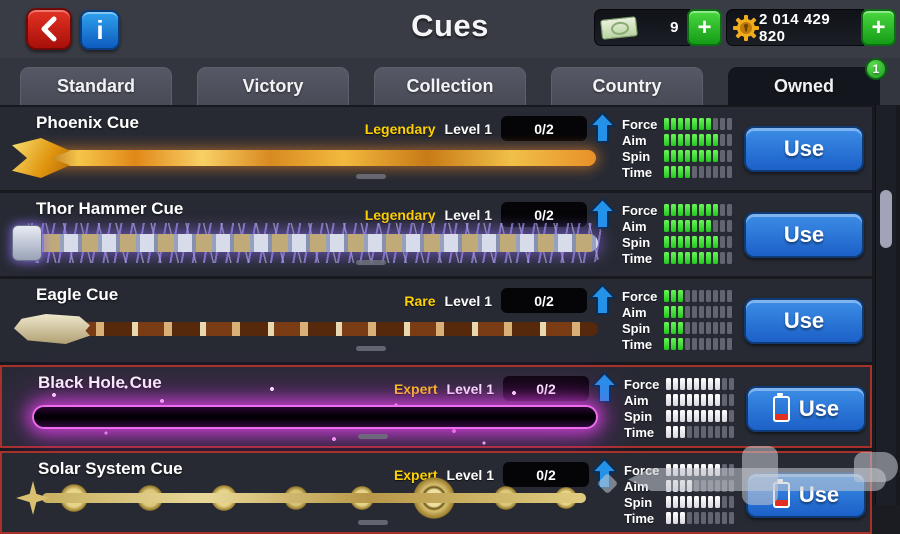 The height and width of the screenshot is (534, 900). I want to click on scrollbar-thumb, so click(886, 219).